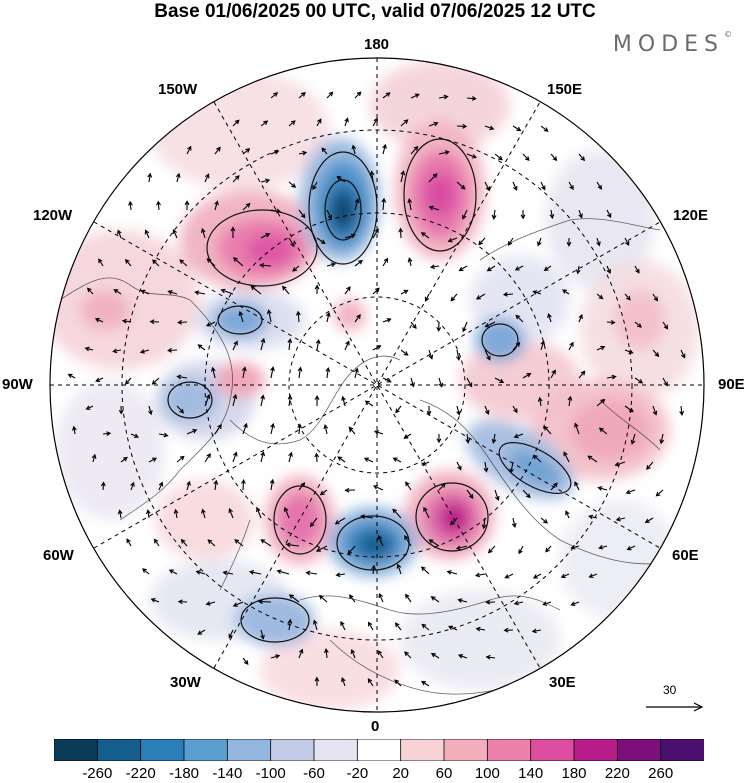 The width and height of the screenshot is (750, 783). What do you see at coordinates (685, 555) in the screenshot?
I see `lon-label-60e: 60E` at bounding box center [685, 555].